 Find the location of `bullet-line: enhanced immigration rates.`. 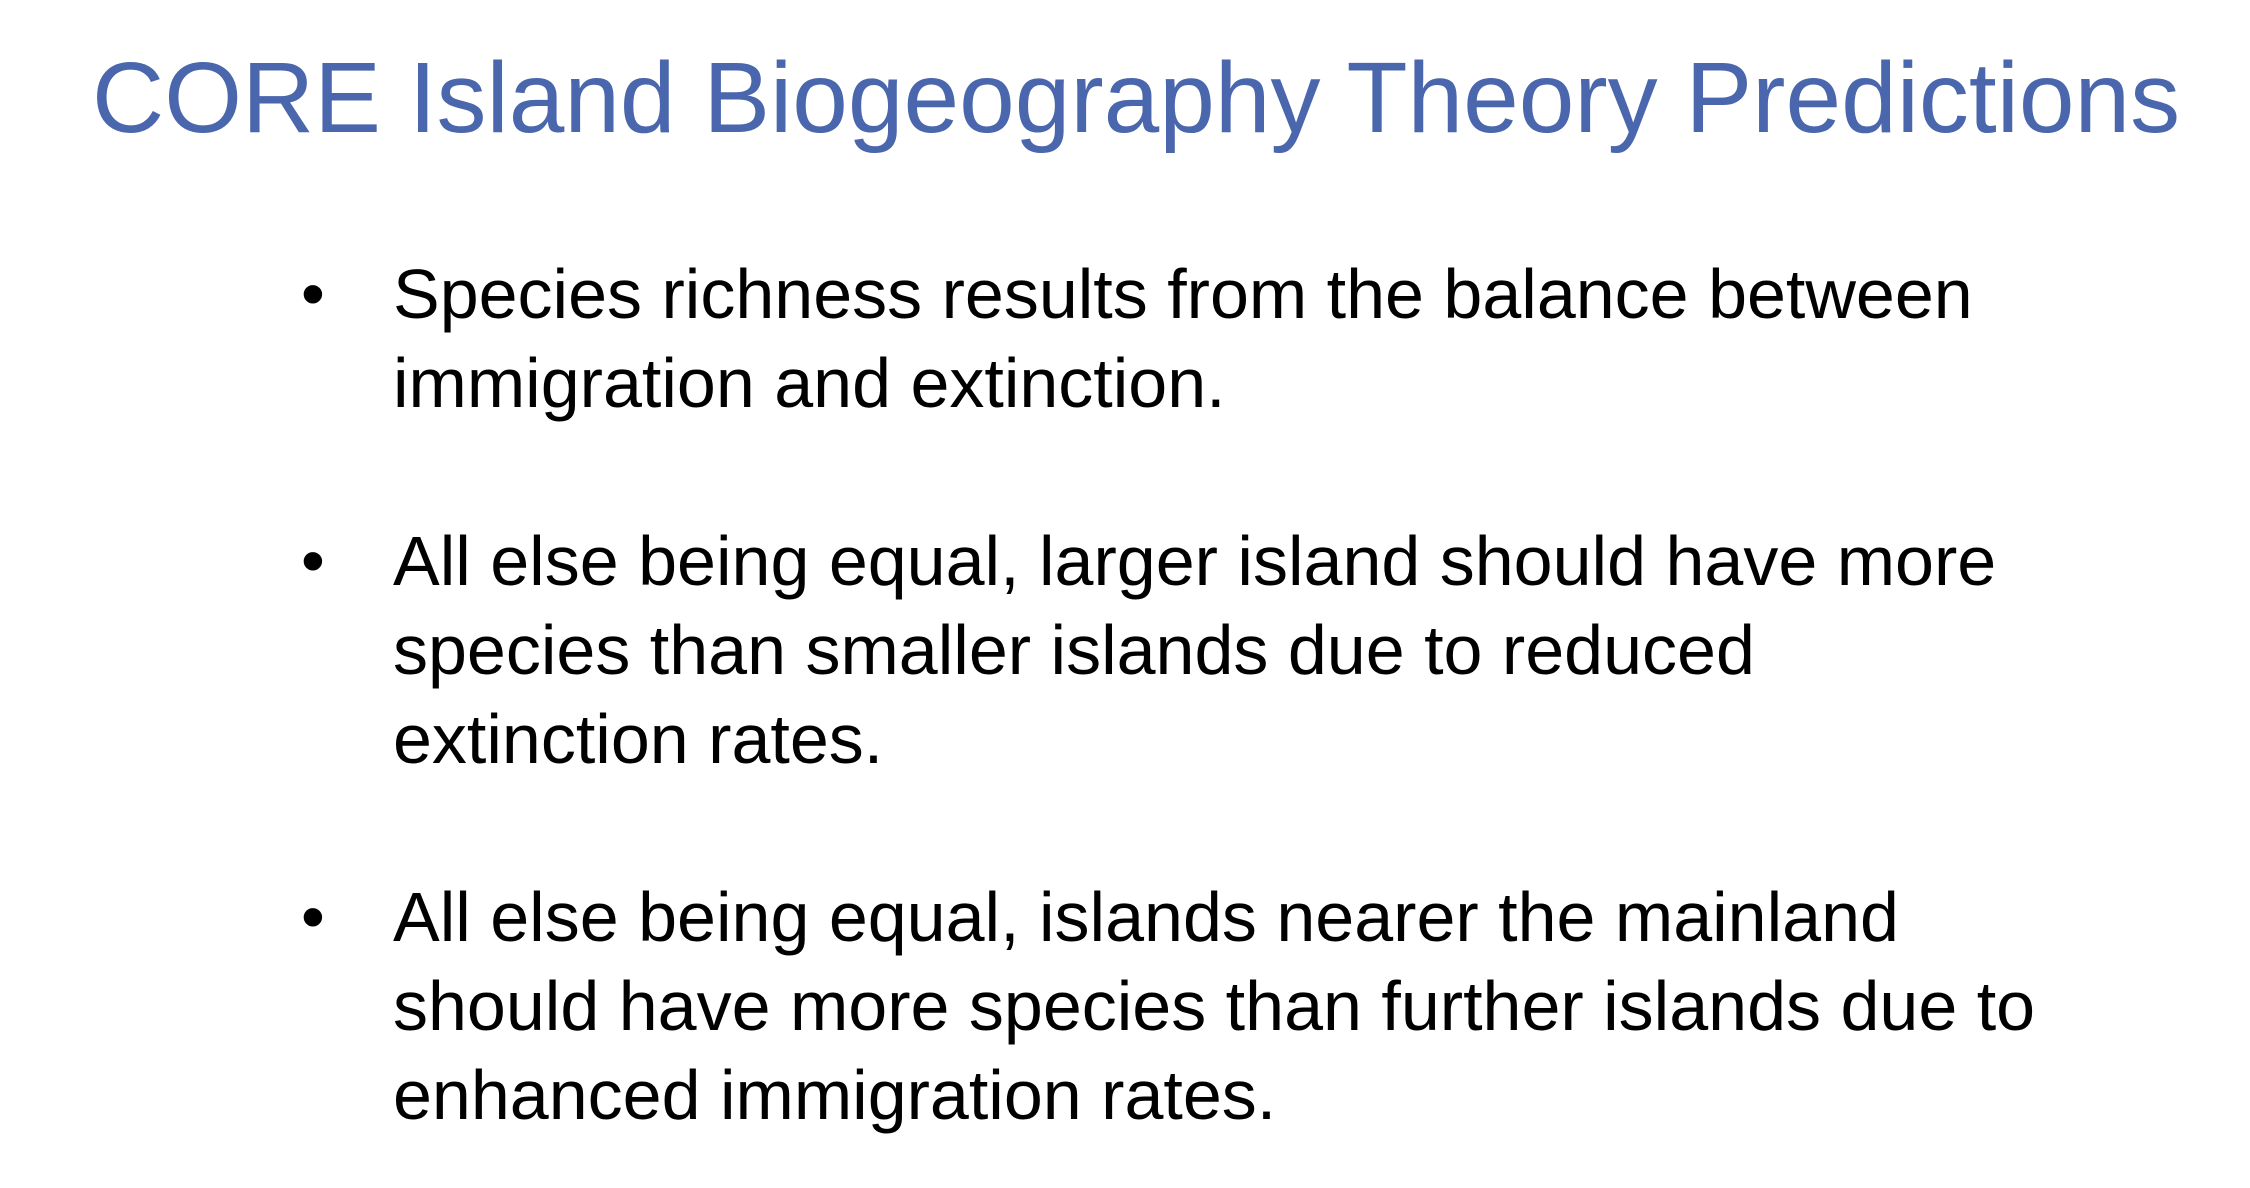

bullet-line: enhanced immigration rates. is located at coordinates (835, 1095).